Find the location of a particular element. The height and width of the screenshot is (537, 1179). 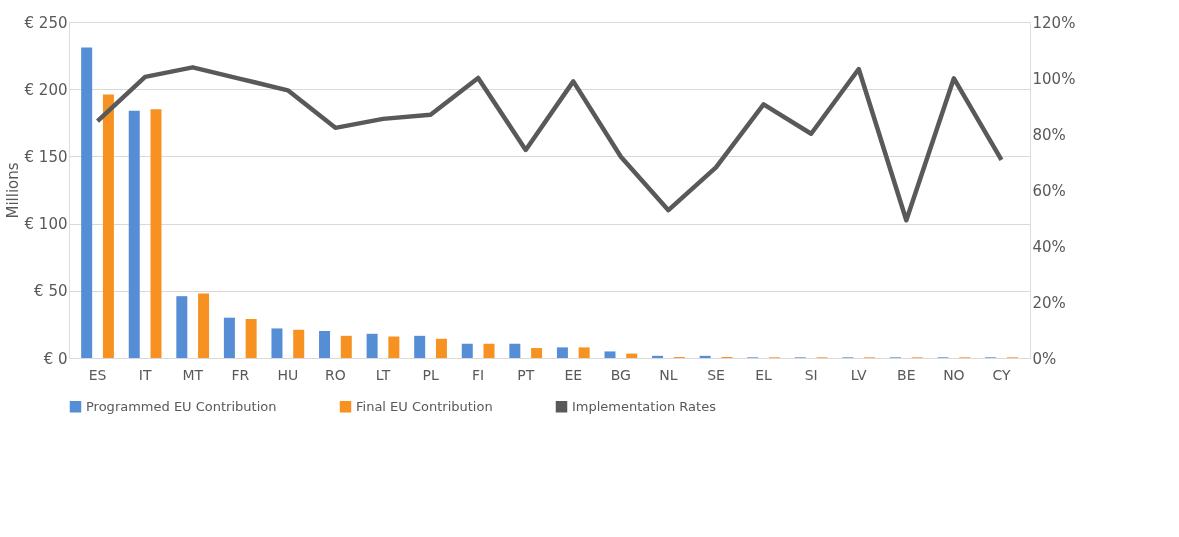

x-tick-label: FI is located at coordinates (478, 374).